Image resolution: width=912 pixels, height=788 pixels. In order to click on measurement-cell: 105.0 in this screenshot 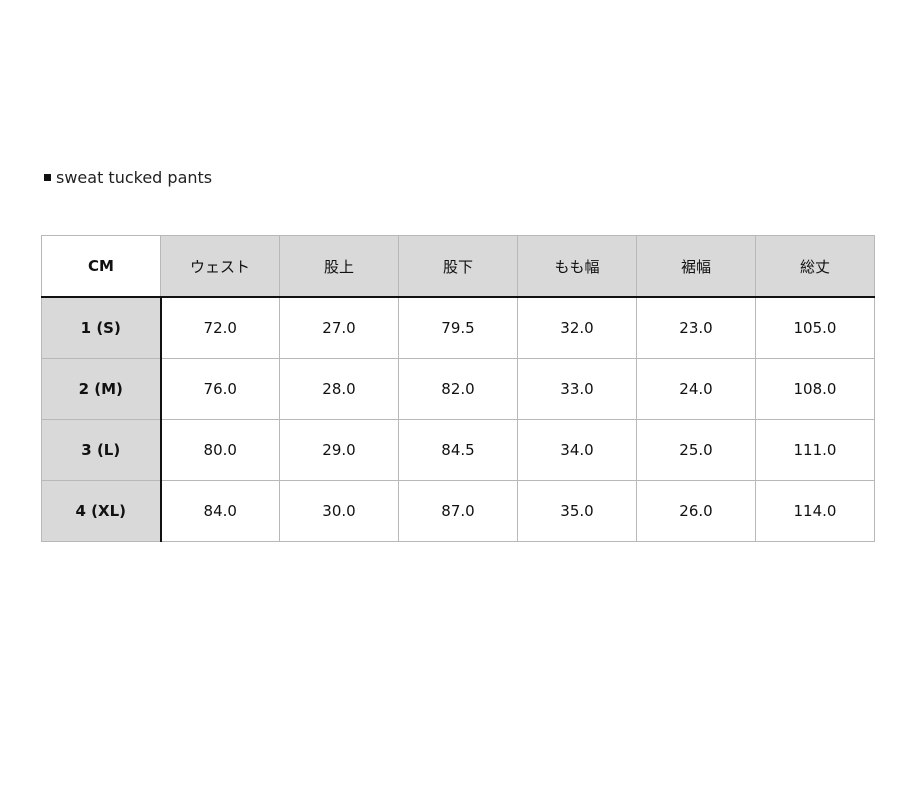, I will do `click(815, 327)`.